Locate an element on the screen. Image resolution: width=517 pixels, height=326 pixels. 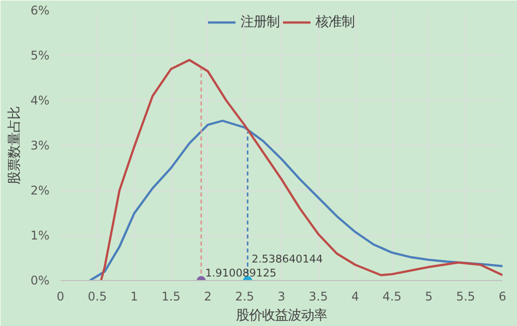
x-tick-label: 1 is located at coordinates (134, 297).